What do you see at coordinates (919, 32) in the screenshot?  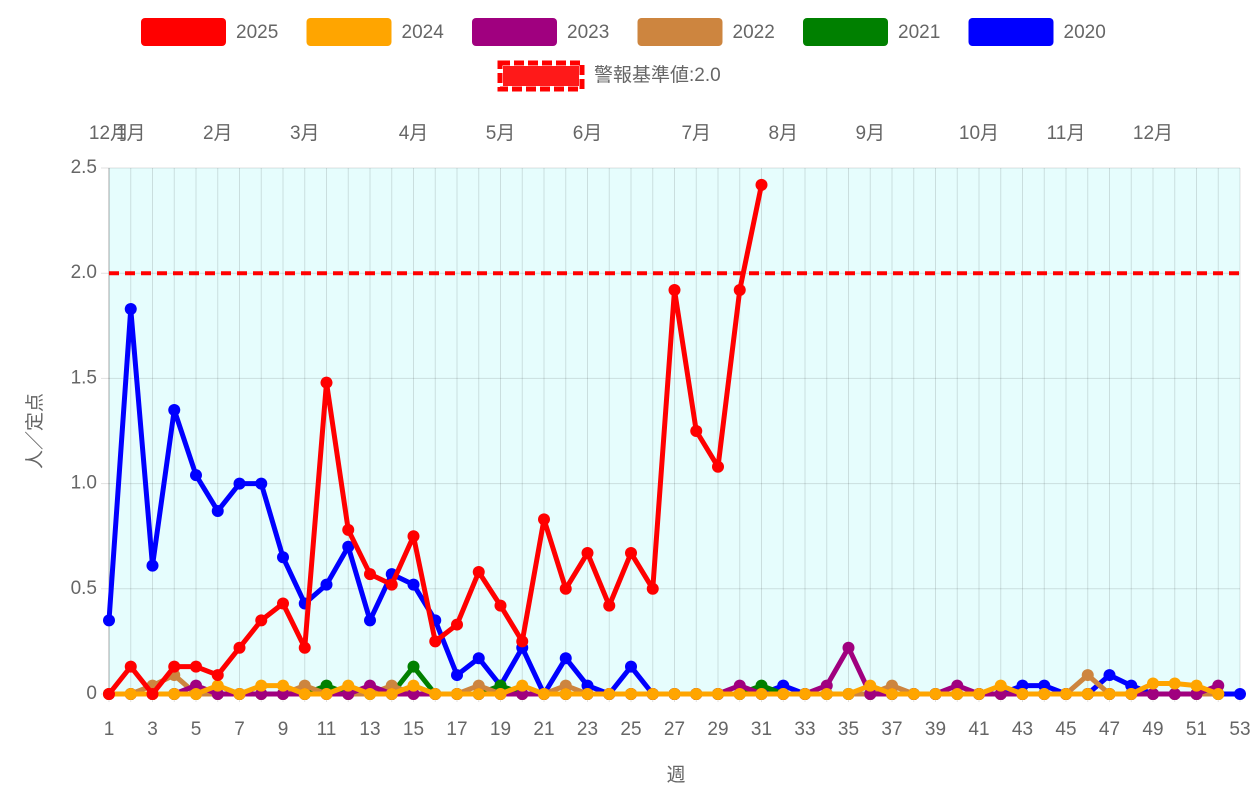 I see `legend-label: 2021` at bounding box center [919, 32].